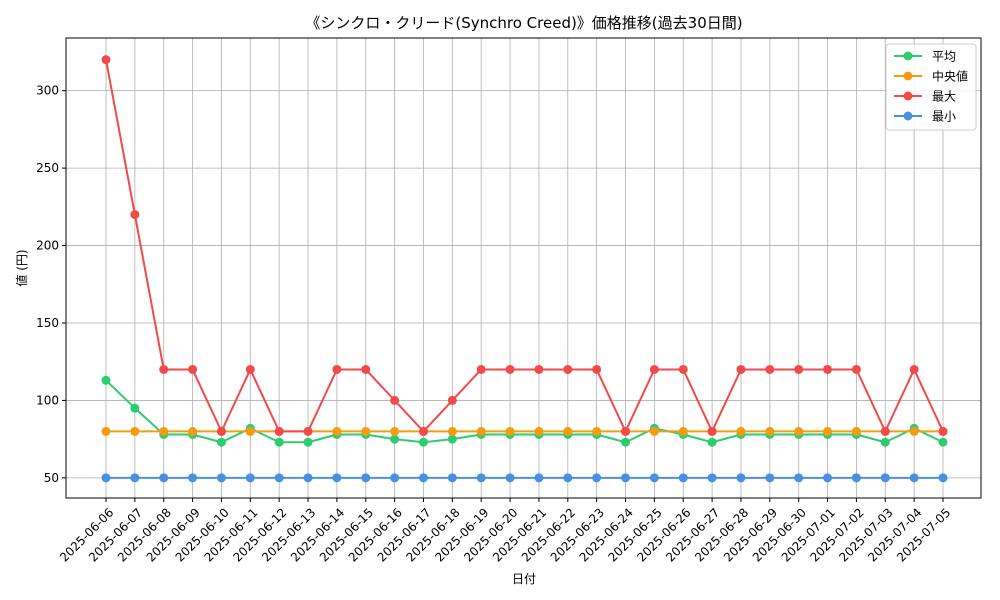  I want to click on y-tick-label: 300, so click(47, 91).